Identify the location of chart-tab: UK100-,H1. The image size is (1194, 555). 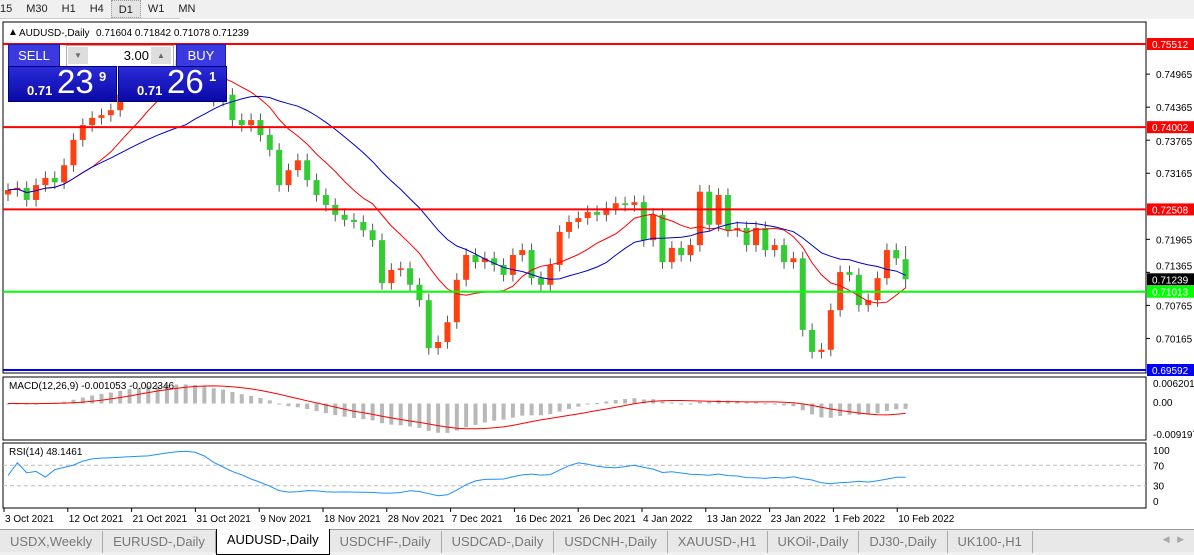
(990, 542).